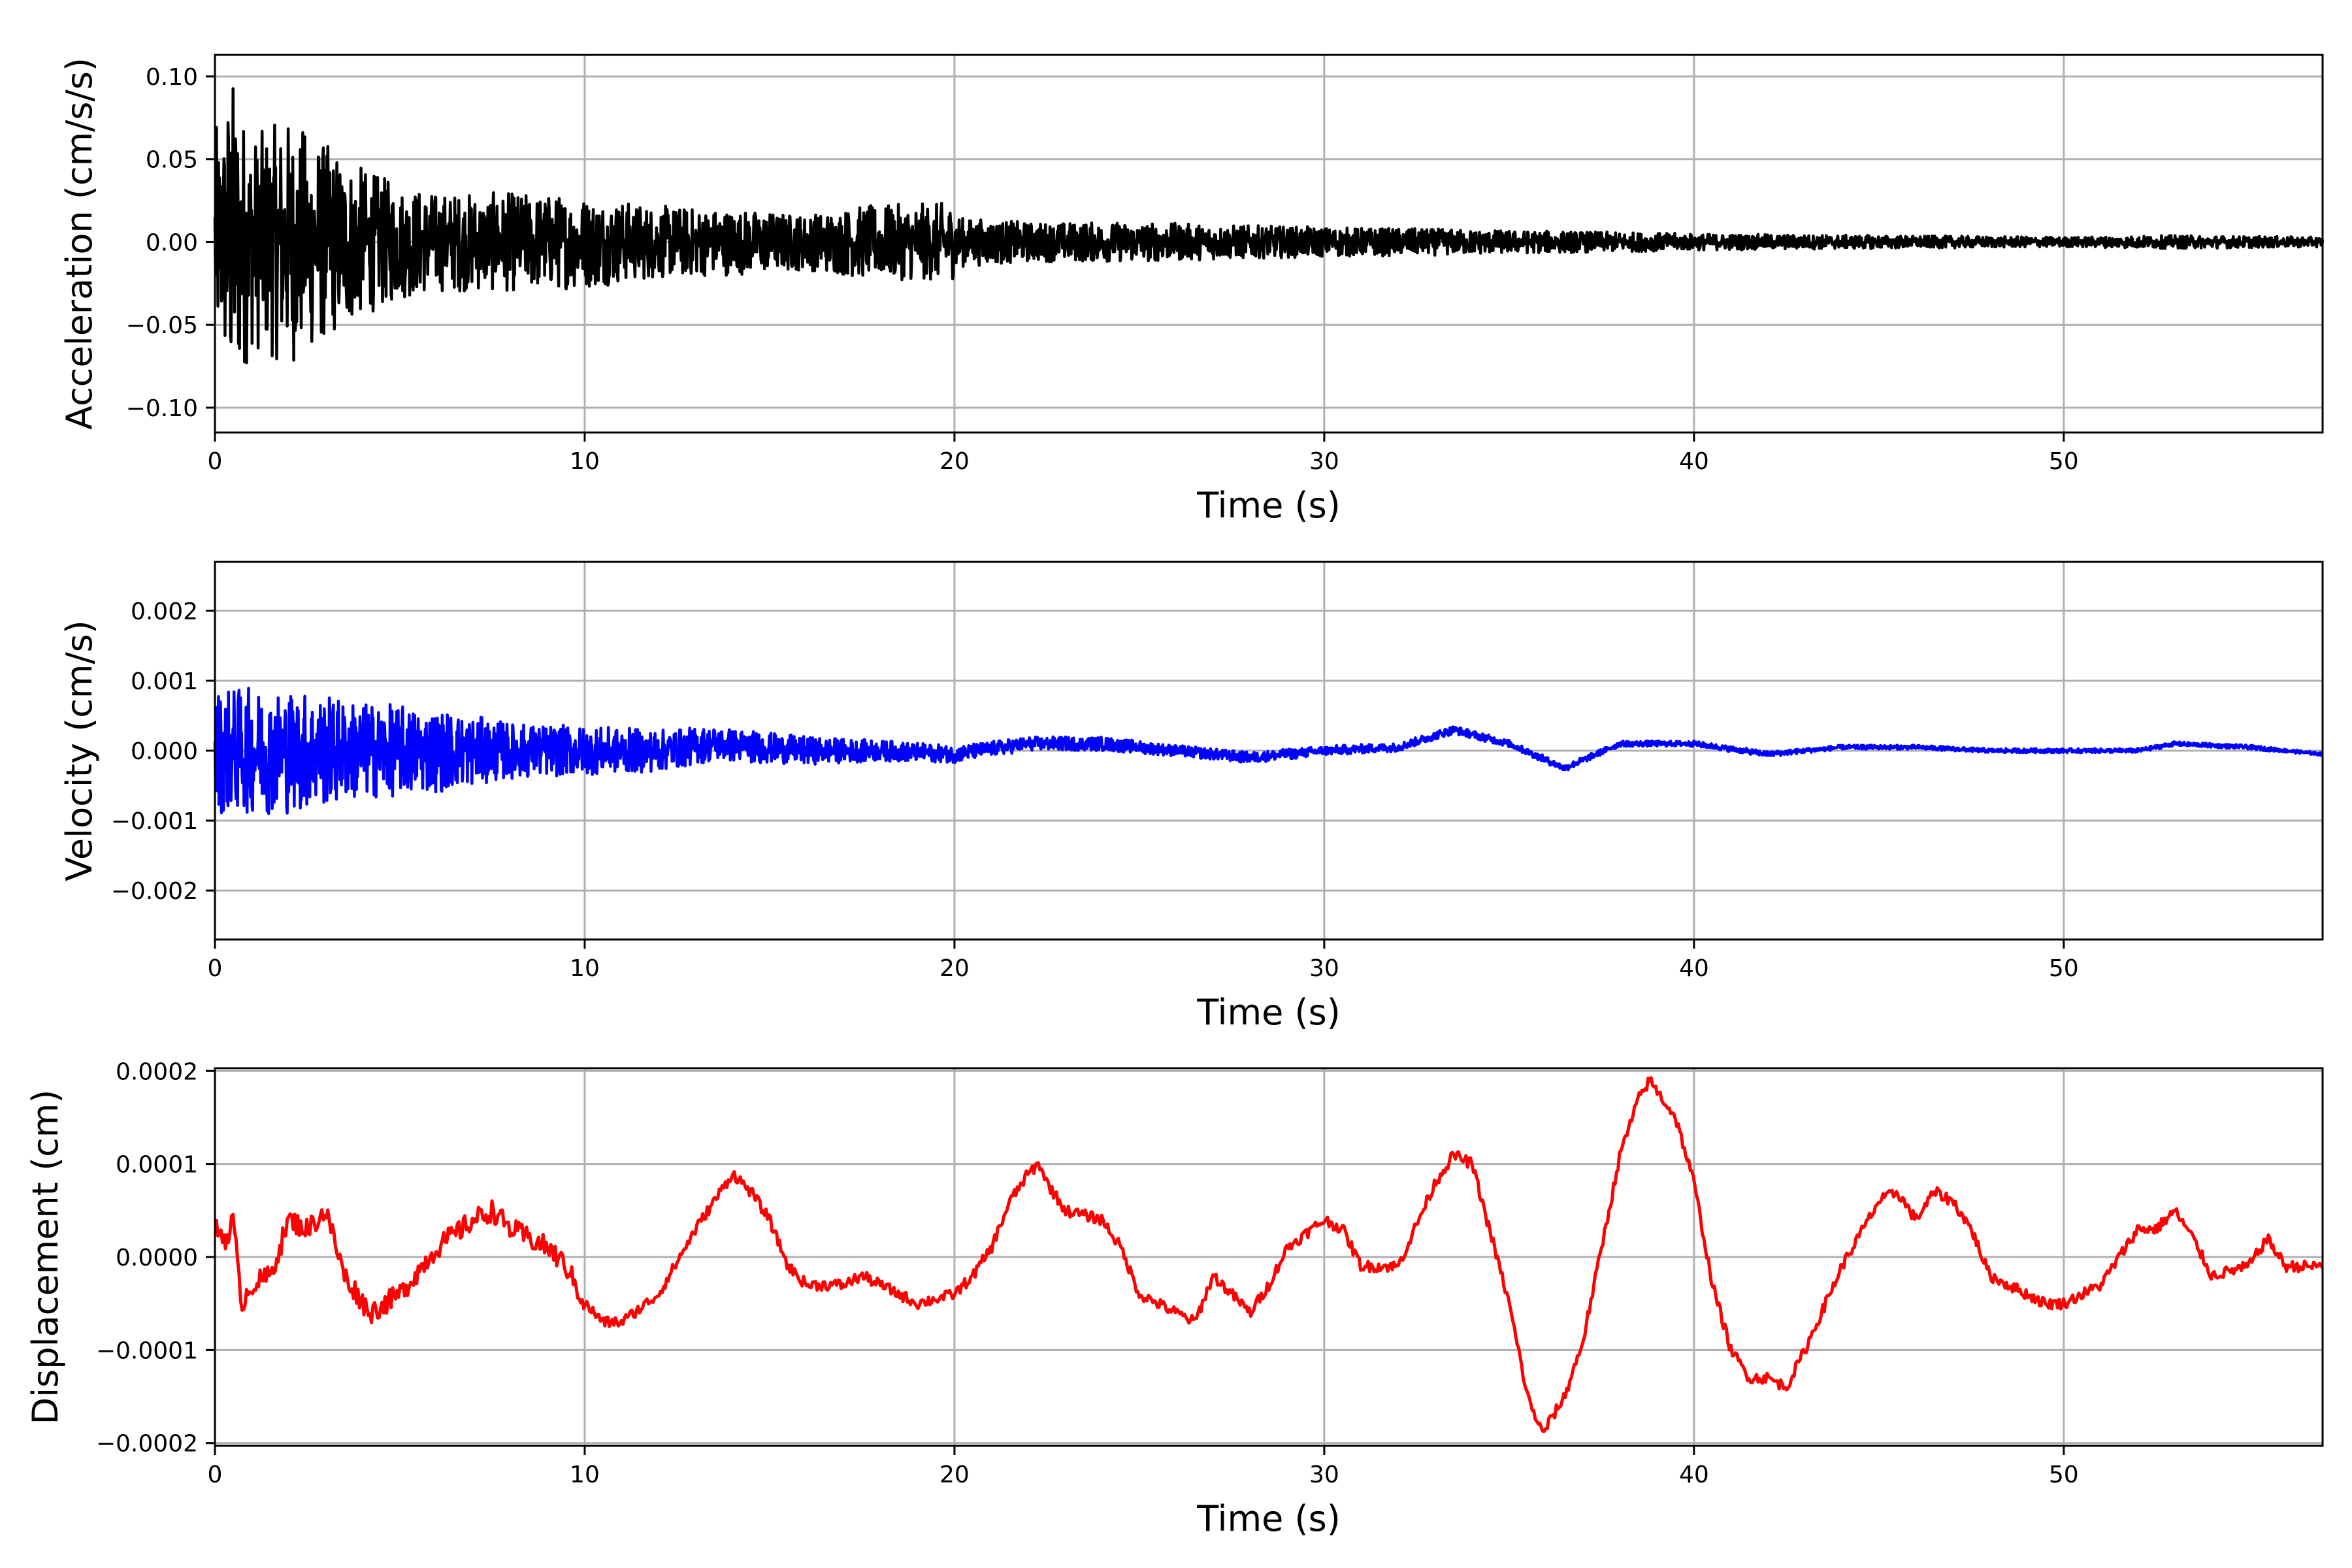 This screenshot has width=2352, height=1568. What do you see at coordinates (1694, 968) in the screenshot?
I see `velocity-x-tick-label: 40` at bounding box center [1694, 968].